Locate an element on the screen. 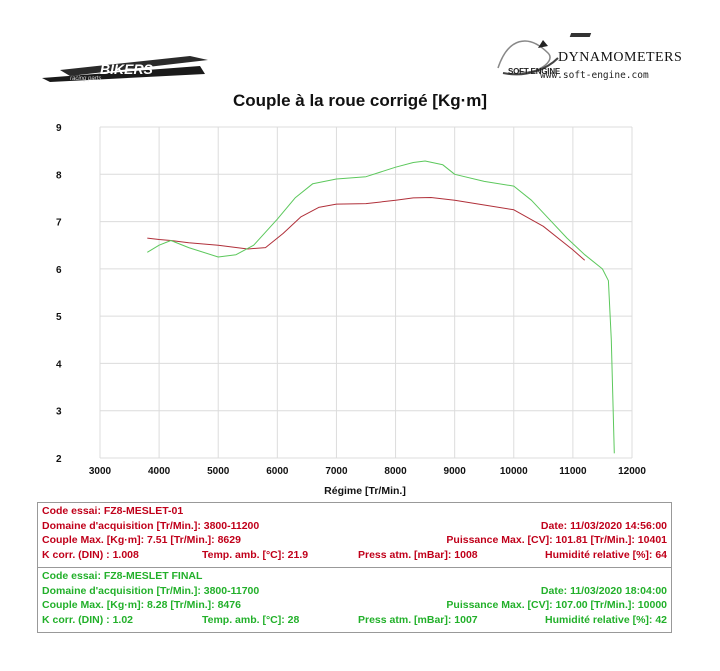 Image resolution: width=720 pixels, height=671 pixels. code-essai: Code essai: FZ8-MESLET FINAL is located at coordinates (122, 576).